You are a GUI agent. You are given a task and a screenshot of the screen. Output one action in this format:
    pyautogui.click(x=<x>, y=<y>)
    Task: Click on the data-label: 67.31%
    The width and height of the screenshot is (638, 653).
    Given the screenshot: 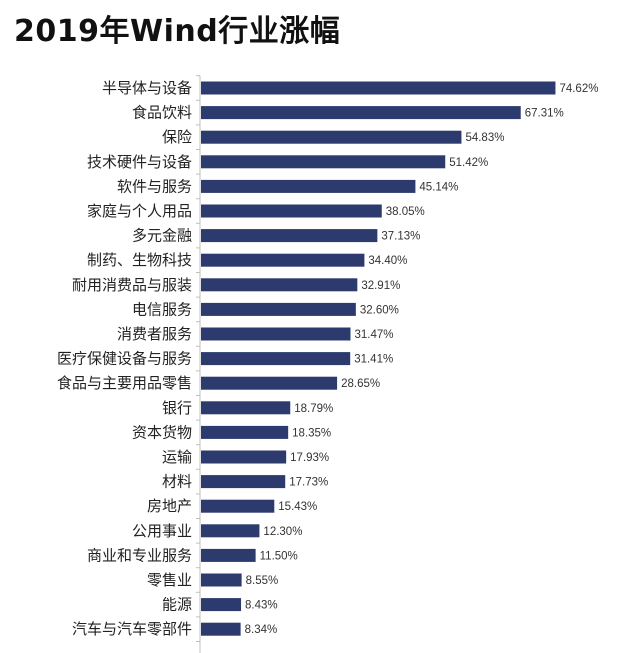 What is the action you would take?
    pyautogui.click(x=544, y=114)
    